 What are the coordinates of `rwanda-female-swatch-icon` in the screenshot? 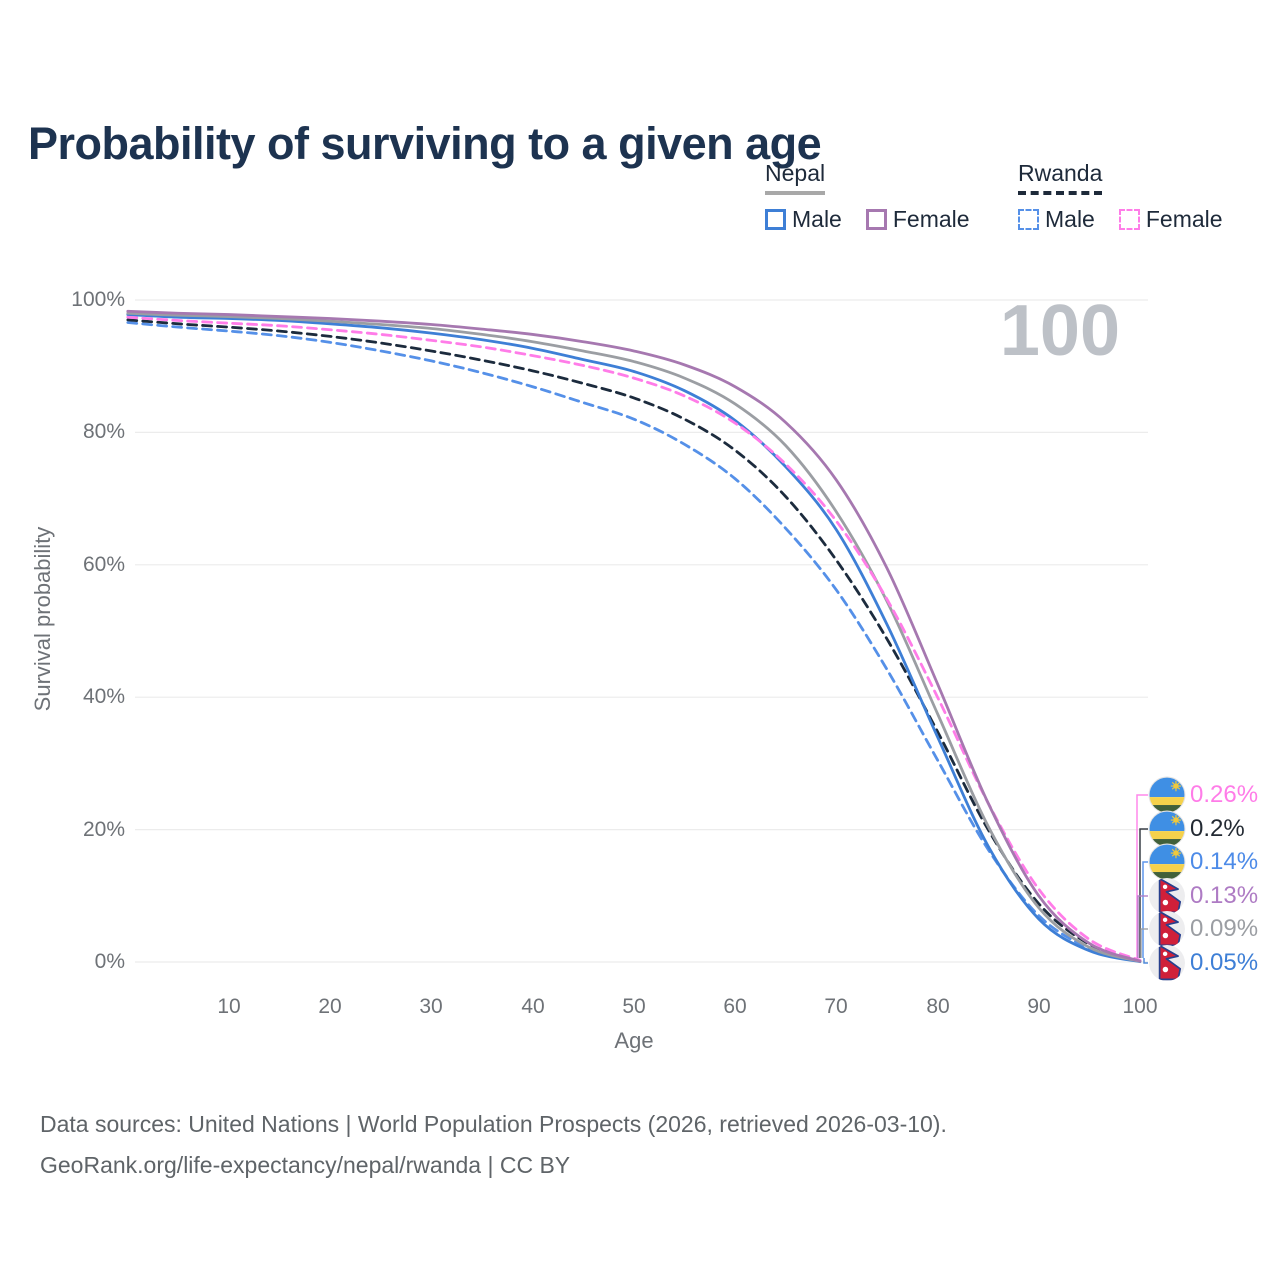 It's located at (1129, 219).